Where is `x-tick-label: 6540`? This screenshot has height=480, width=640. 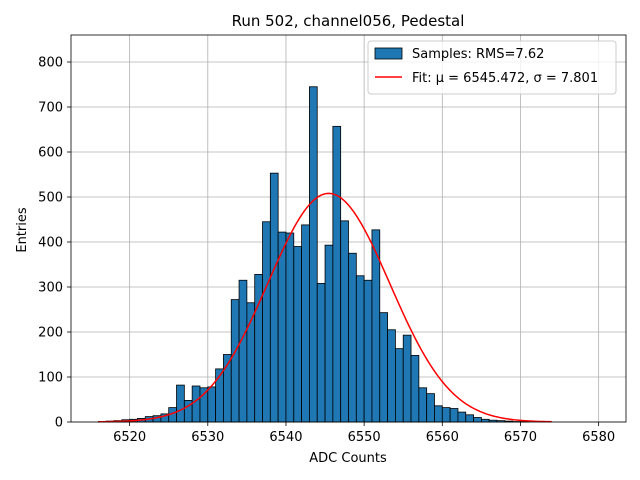
x-tick-label: 6540 is located at coordinates (285, 437).